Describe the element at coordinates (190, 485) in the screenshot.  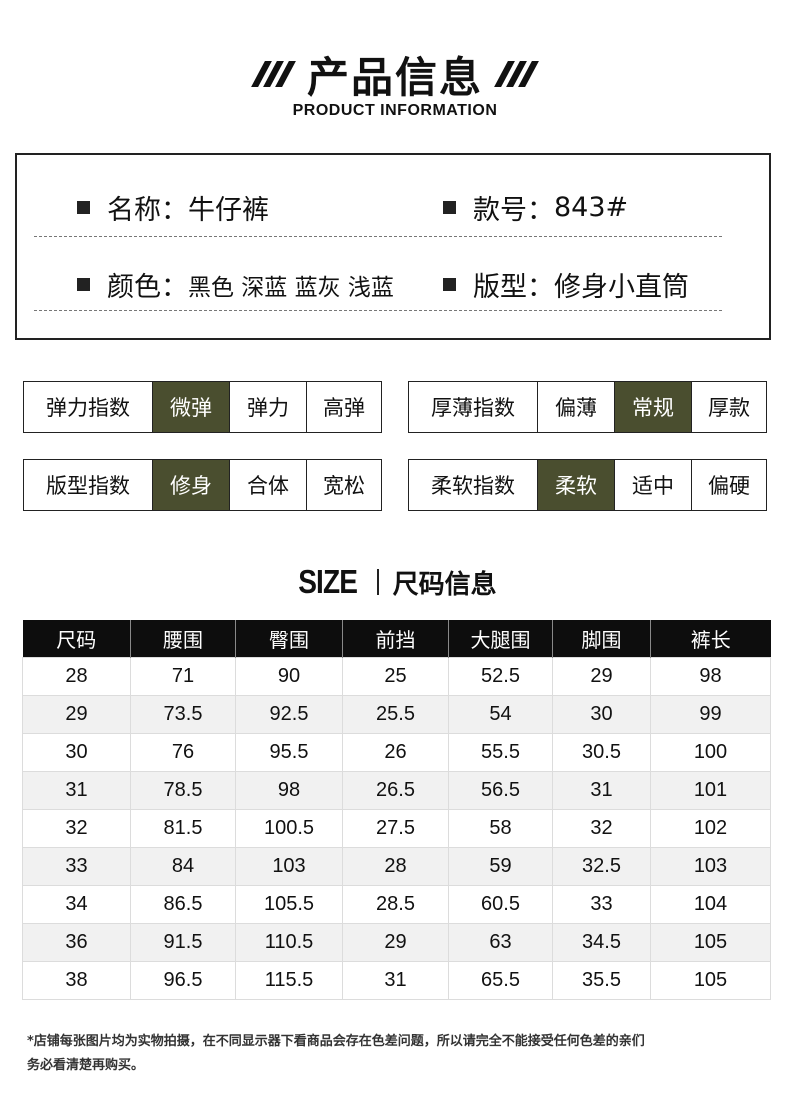
I see `index-option: 修身` at that location.